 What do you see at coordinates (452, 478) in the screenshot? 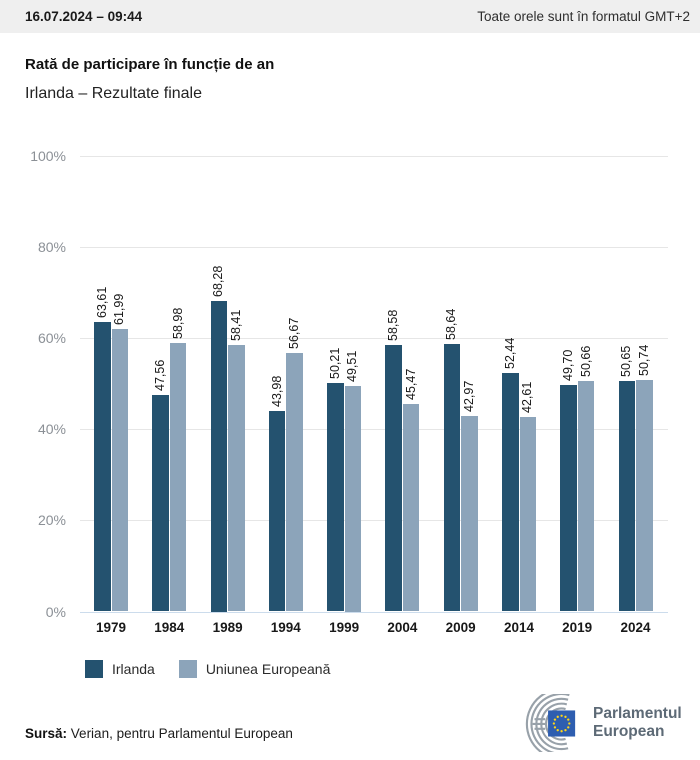
I see `bar-irlanda-2009` at bounding box center [452, 478].